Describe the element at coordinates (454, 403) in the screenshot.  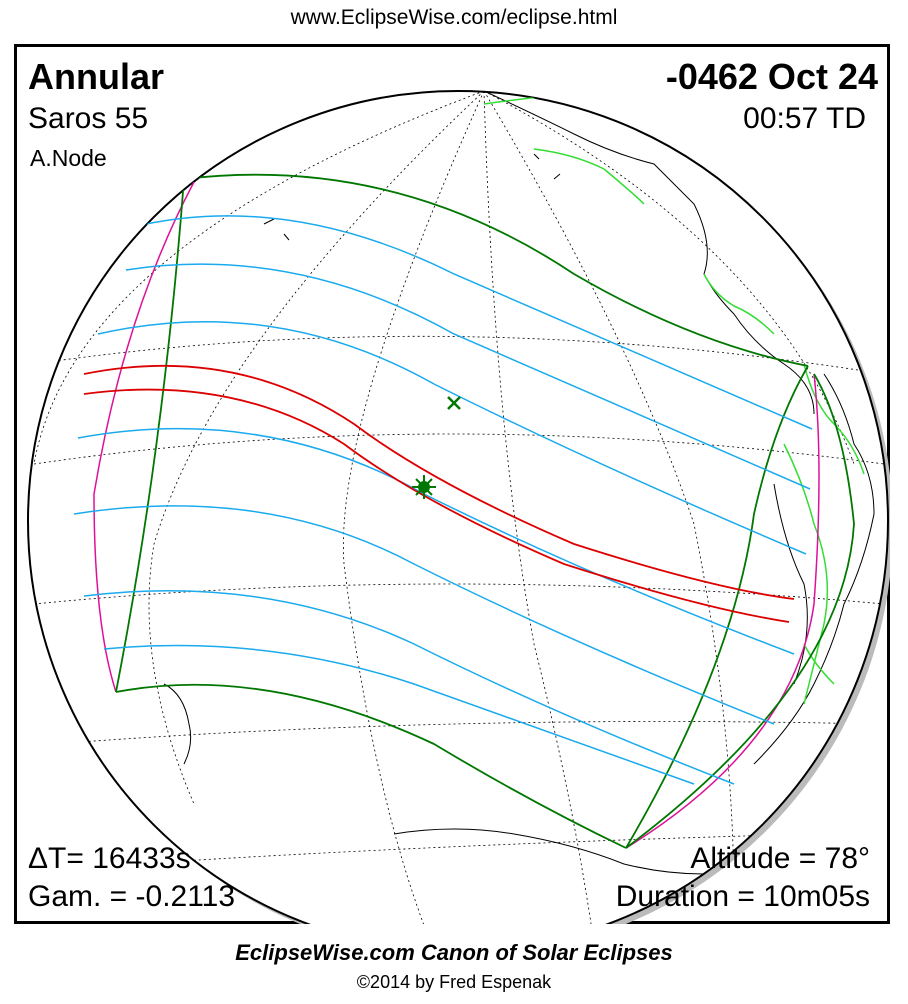
I see `cross-icon` at that location.